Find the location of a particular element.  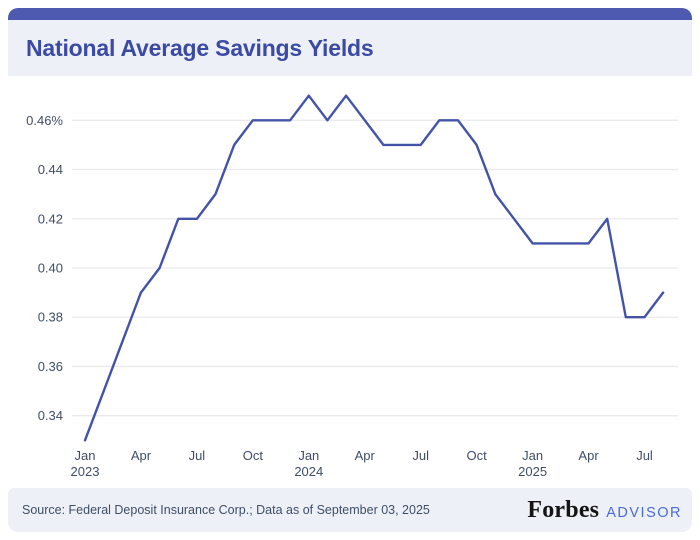

y-tick-label: 0.46% is located at coordinates (44, 120).